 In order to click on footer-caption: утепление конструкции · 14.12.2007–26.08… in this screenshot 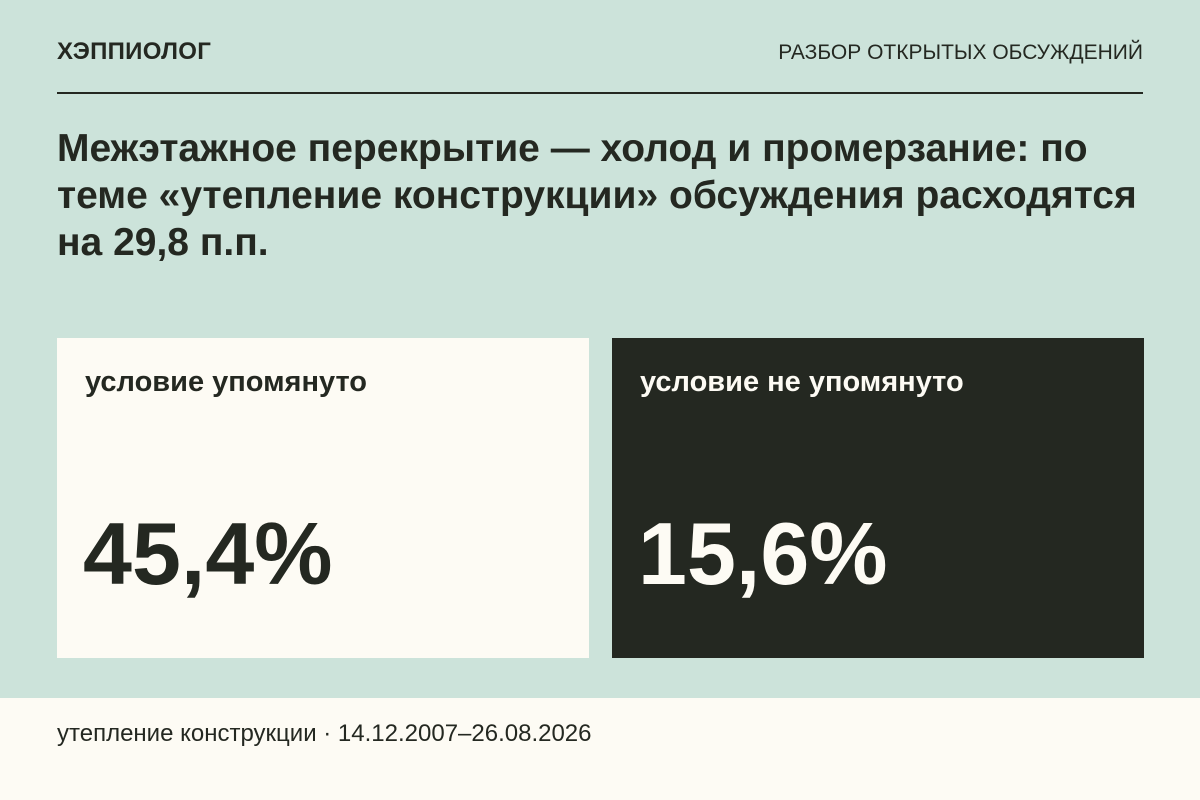, I will do `click(324, 733)`.